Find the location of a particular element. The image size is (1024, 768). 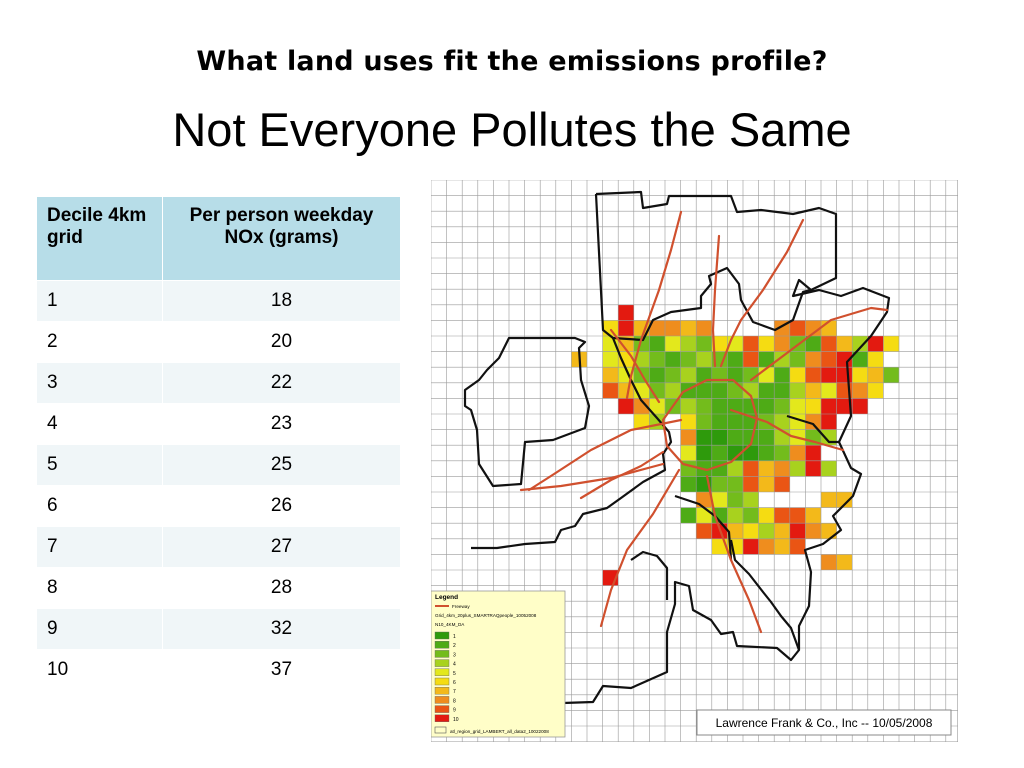

map-credit: Lawrence Frank & Co., Inc -- 10/05/2008 is located at coordinates (824, 722).